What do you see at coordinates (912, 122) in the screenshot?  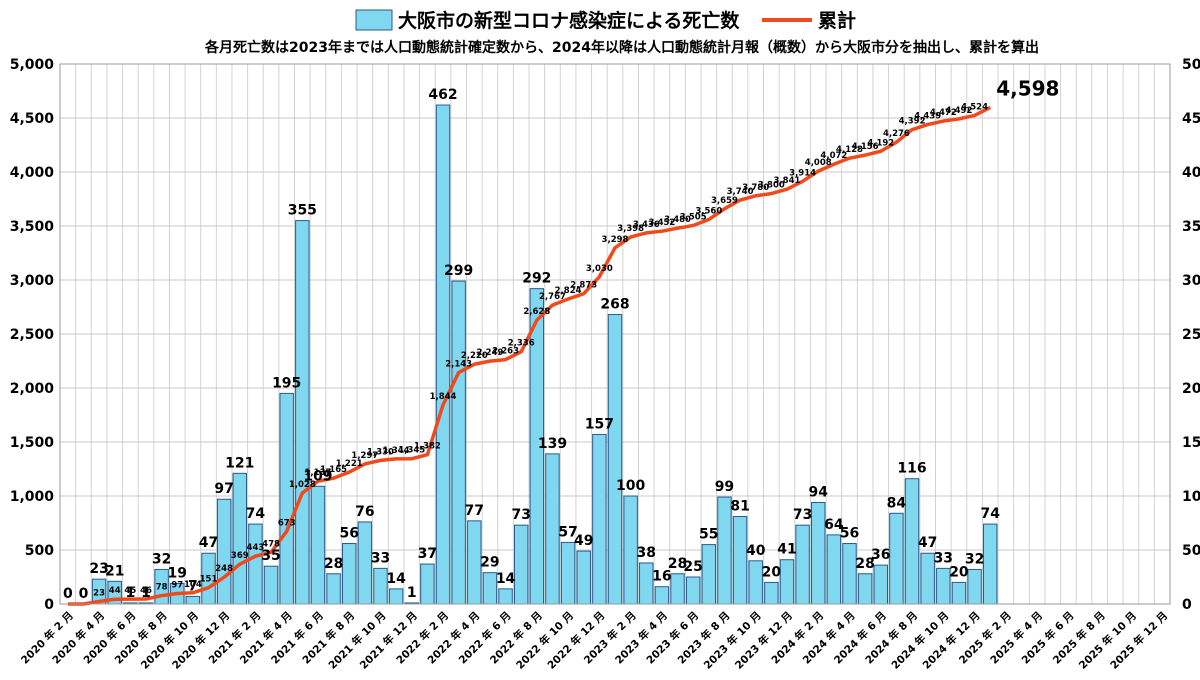 I see `cumulative-label: 4,392` at bounding box center [912, 122].